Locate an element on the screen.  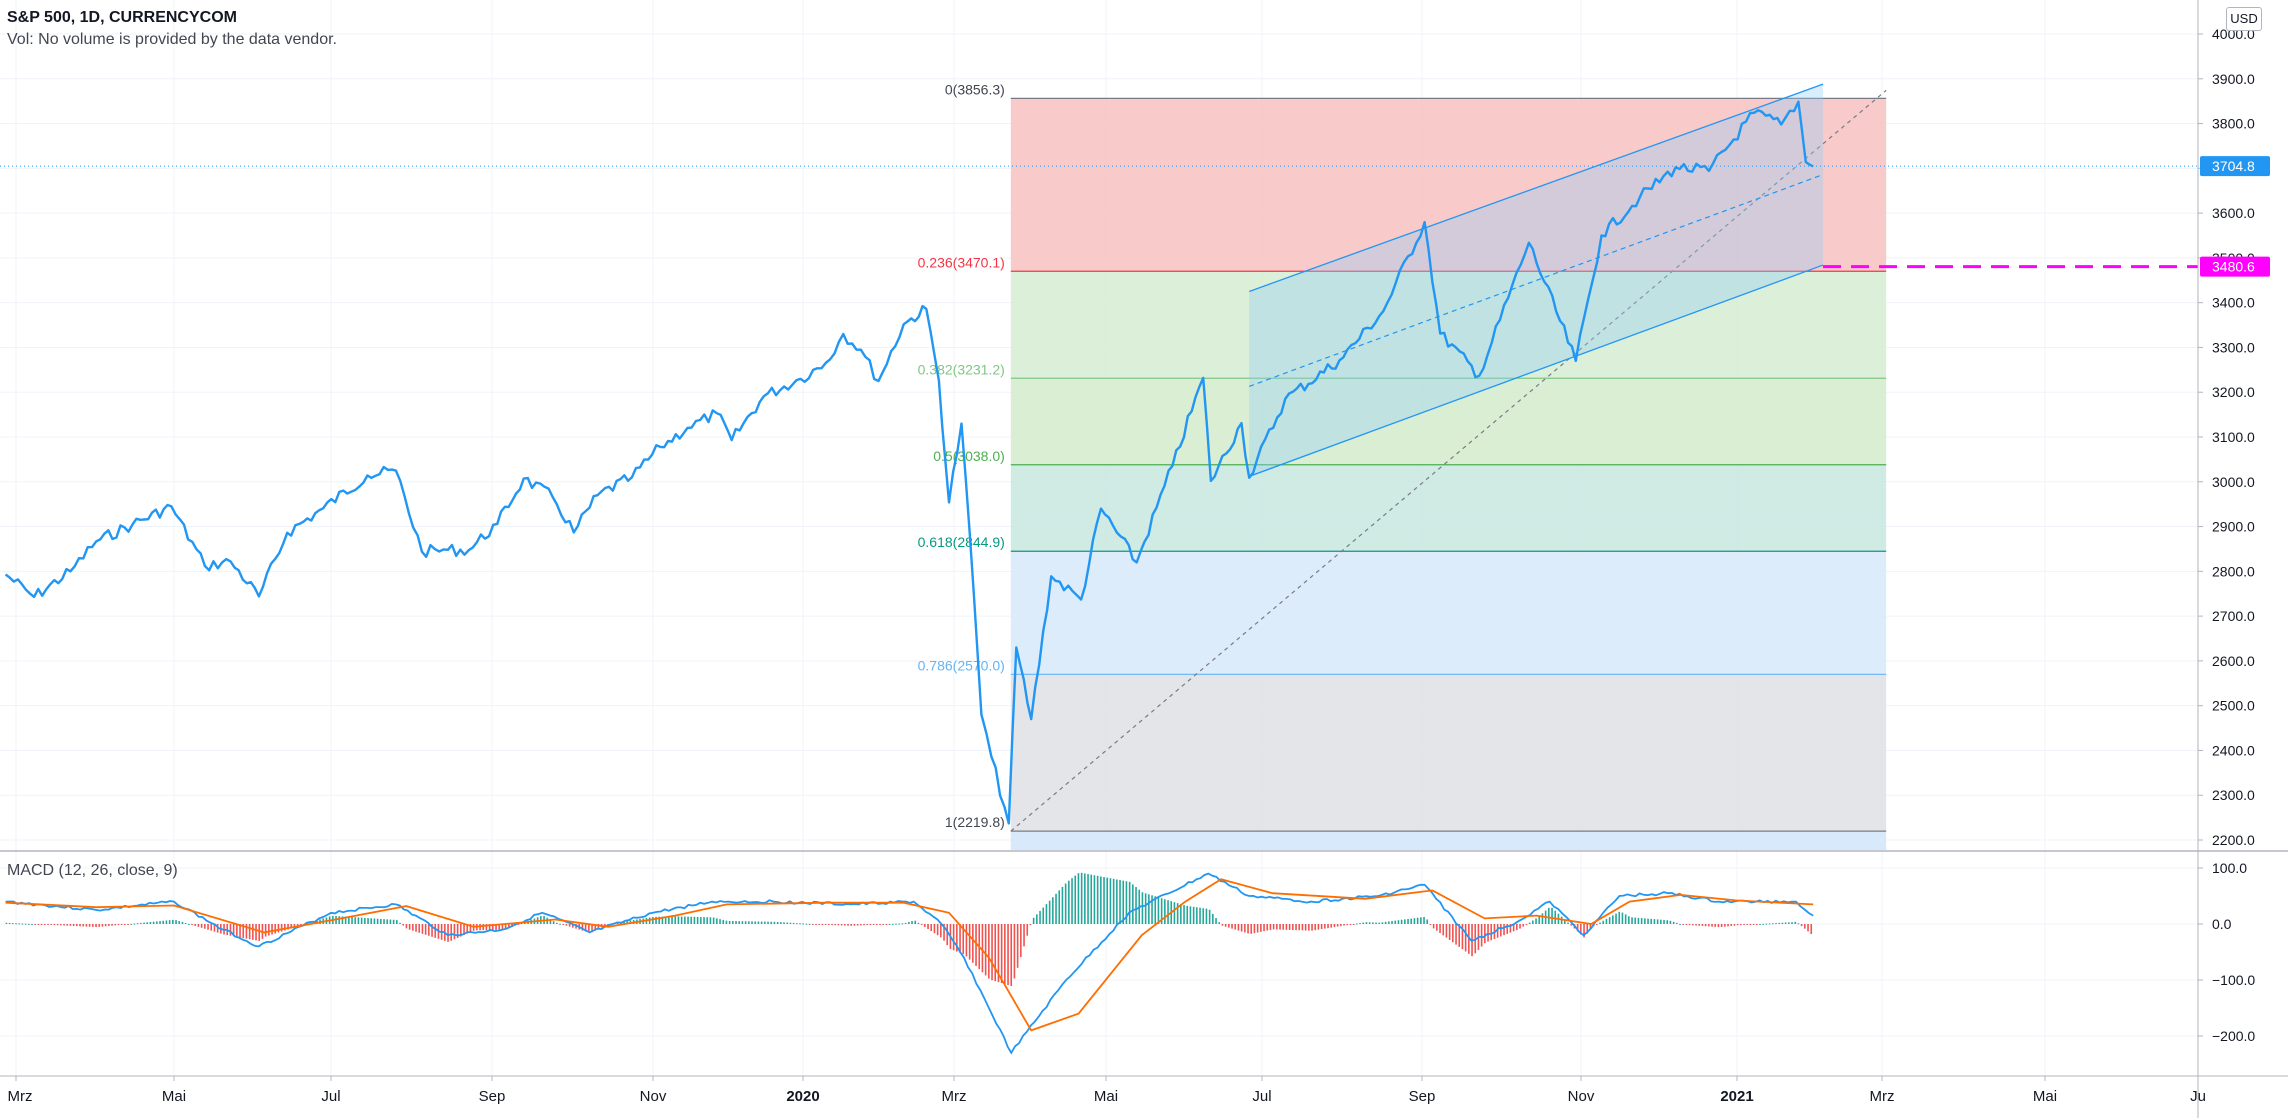
macd-axis-label: −200.0 is located at coordinates (2233, 1036).